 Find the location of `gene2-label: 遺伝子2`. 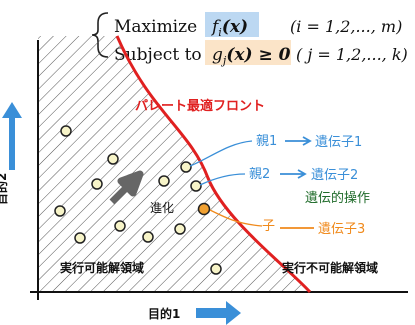

gene2-label: 遺伝子2 is located at coordinates (334, 175).